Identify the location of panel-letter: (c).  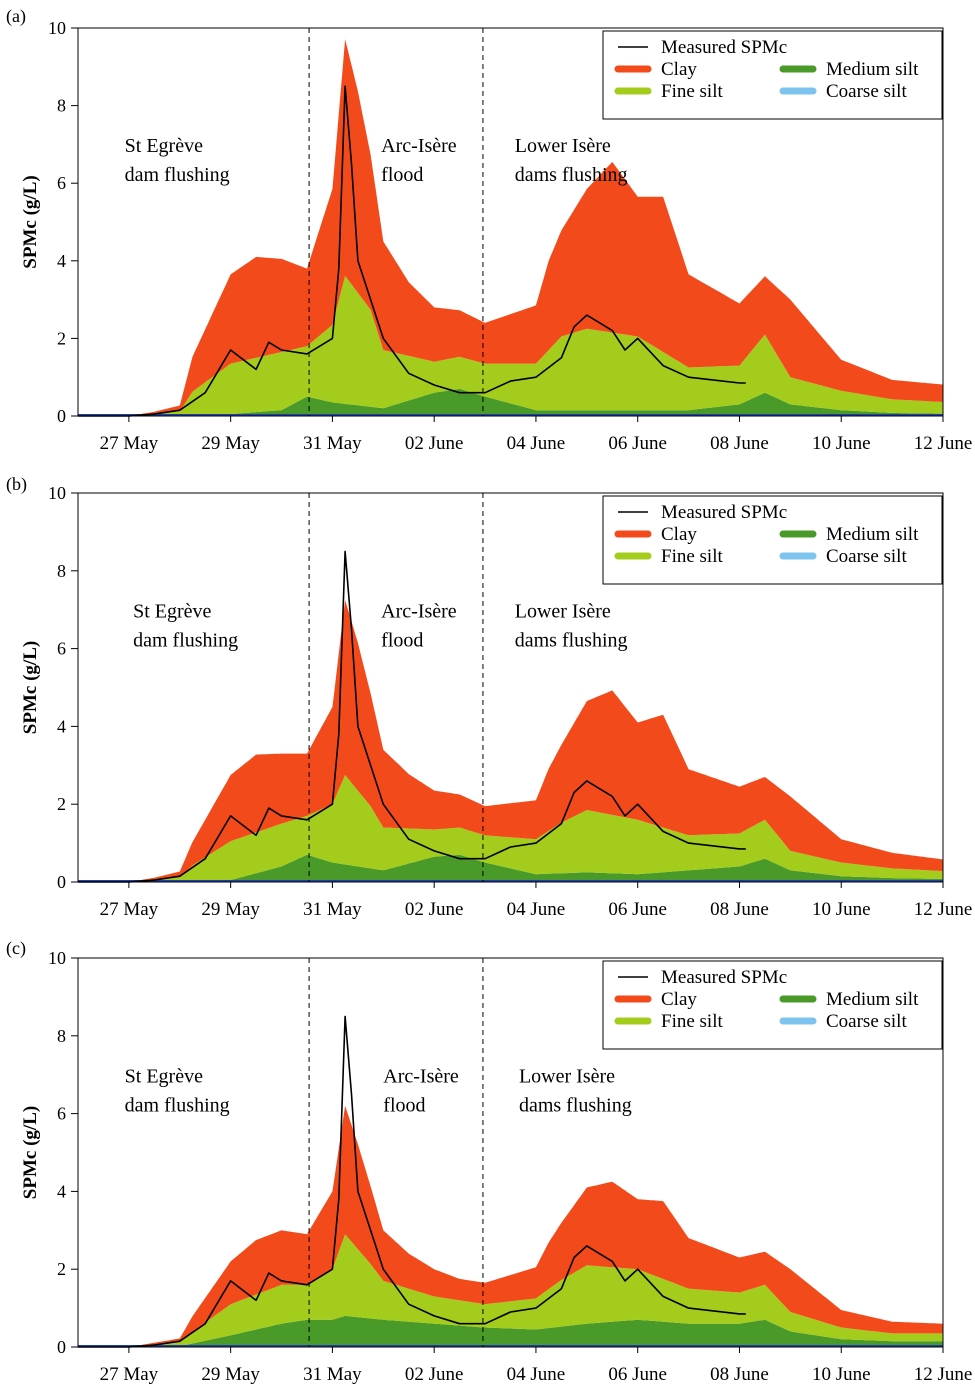
(16, 948).